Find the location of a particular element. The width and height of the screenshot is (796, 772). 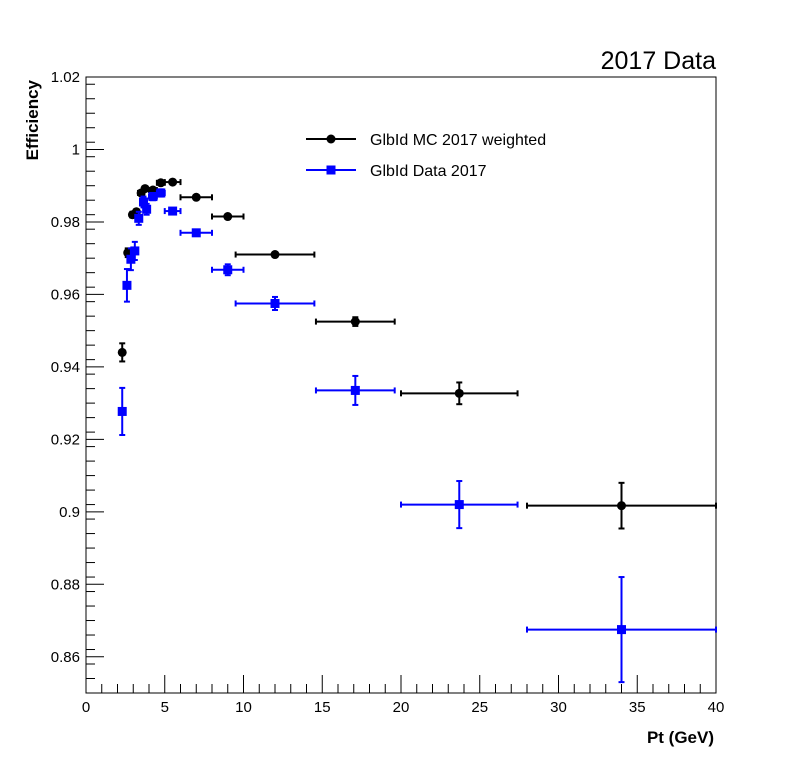

y-tick-label: 1.02 is located at coordinates (65, 77).